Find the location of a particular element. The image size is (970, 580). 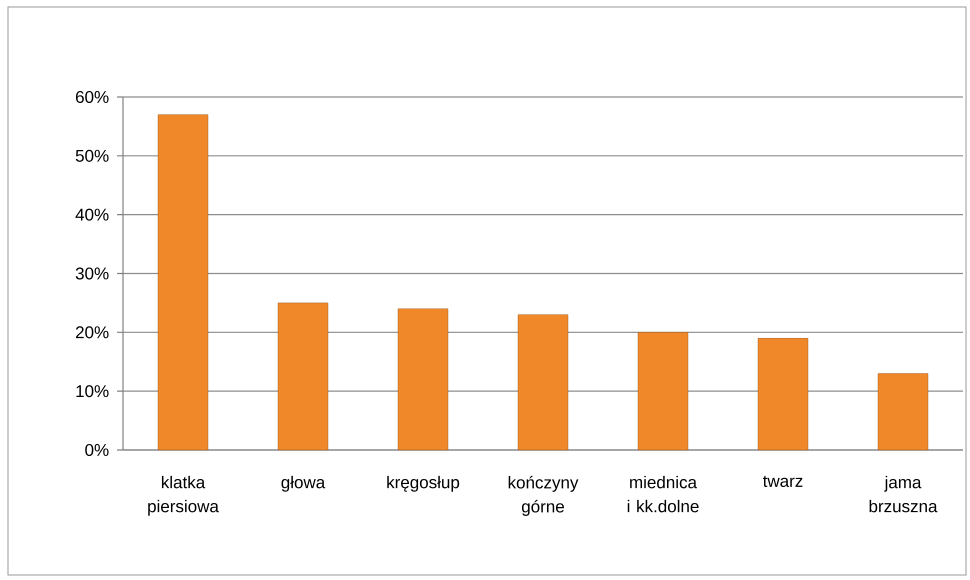

x-tick-label: kręgosłup is located at coordinates (423, 484).